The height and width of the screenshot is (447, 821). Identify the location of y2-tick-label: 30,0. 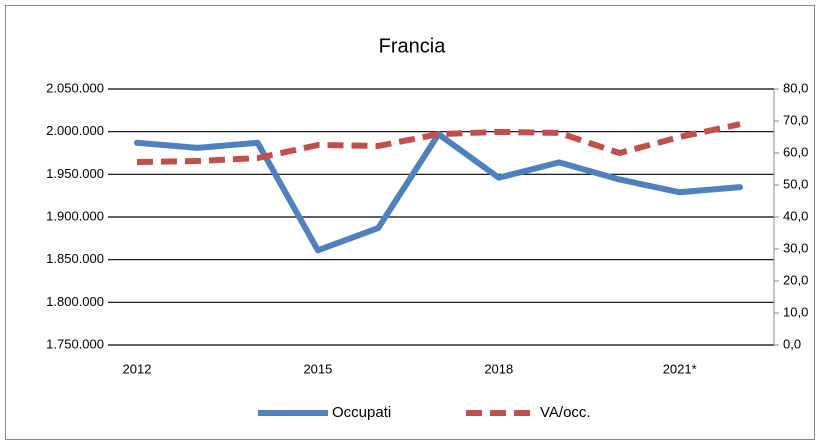
(795, 247).